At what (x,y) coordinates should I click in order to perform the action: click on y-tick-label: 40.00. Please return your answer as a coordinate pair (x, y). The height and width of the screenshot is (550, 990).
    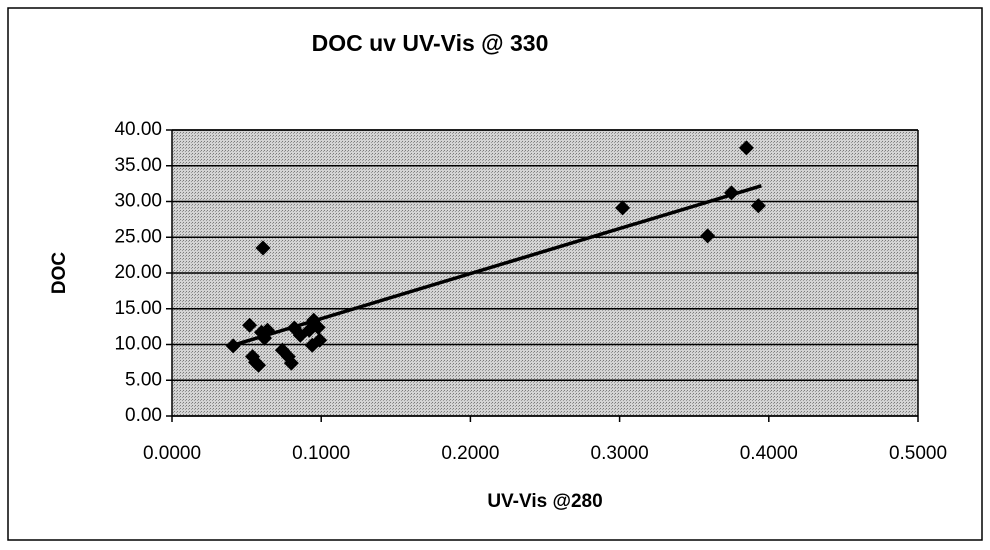
    Looking at the image, I should click on (138, 129).